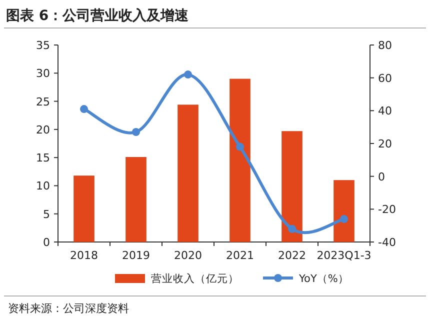 The width and height of the screenshot is (430, 332). What do you see at coordinates (385, 111) in the screenshot?
I see `y2-tick-label: 40` at bounding box center [385, 111].